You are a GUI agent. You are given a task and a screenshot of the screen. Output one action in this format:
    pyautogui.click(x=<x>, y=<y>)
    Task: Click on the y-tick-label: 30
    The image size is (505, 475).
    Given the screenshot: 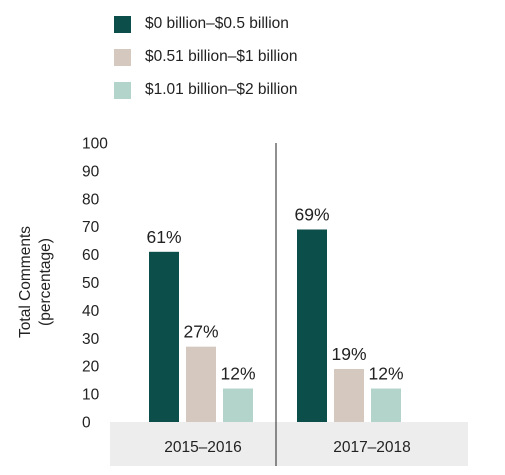 What is the action you would take?
    pyautogui.click(x=91, y=339)
    